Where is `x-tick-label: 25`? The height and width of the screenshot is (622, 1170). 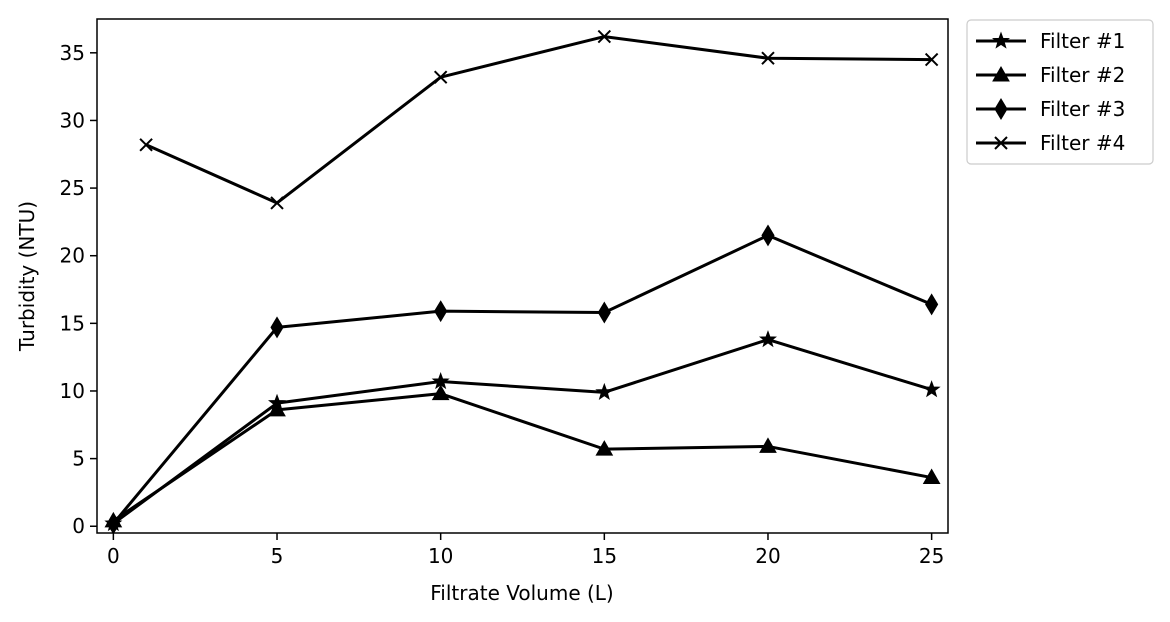 x-tick-label: 25 is located at coordinates (931, 556).